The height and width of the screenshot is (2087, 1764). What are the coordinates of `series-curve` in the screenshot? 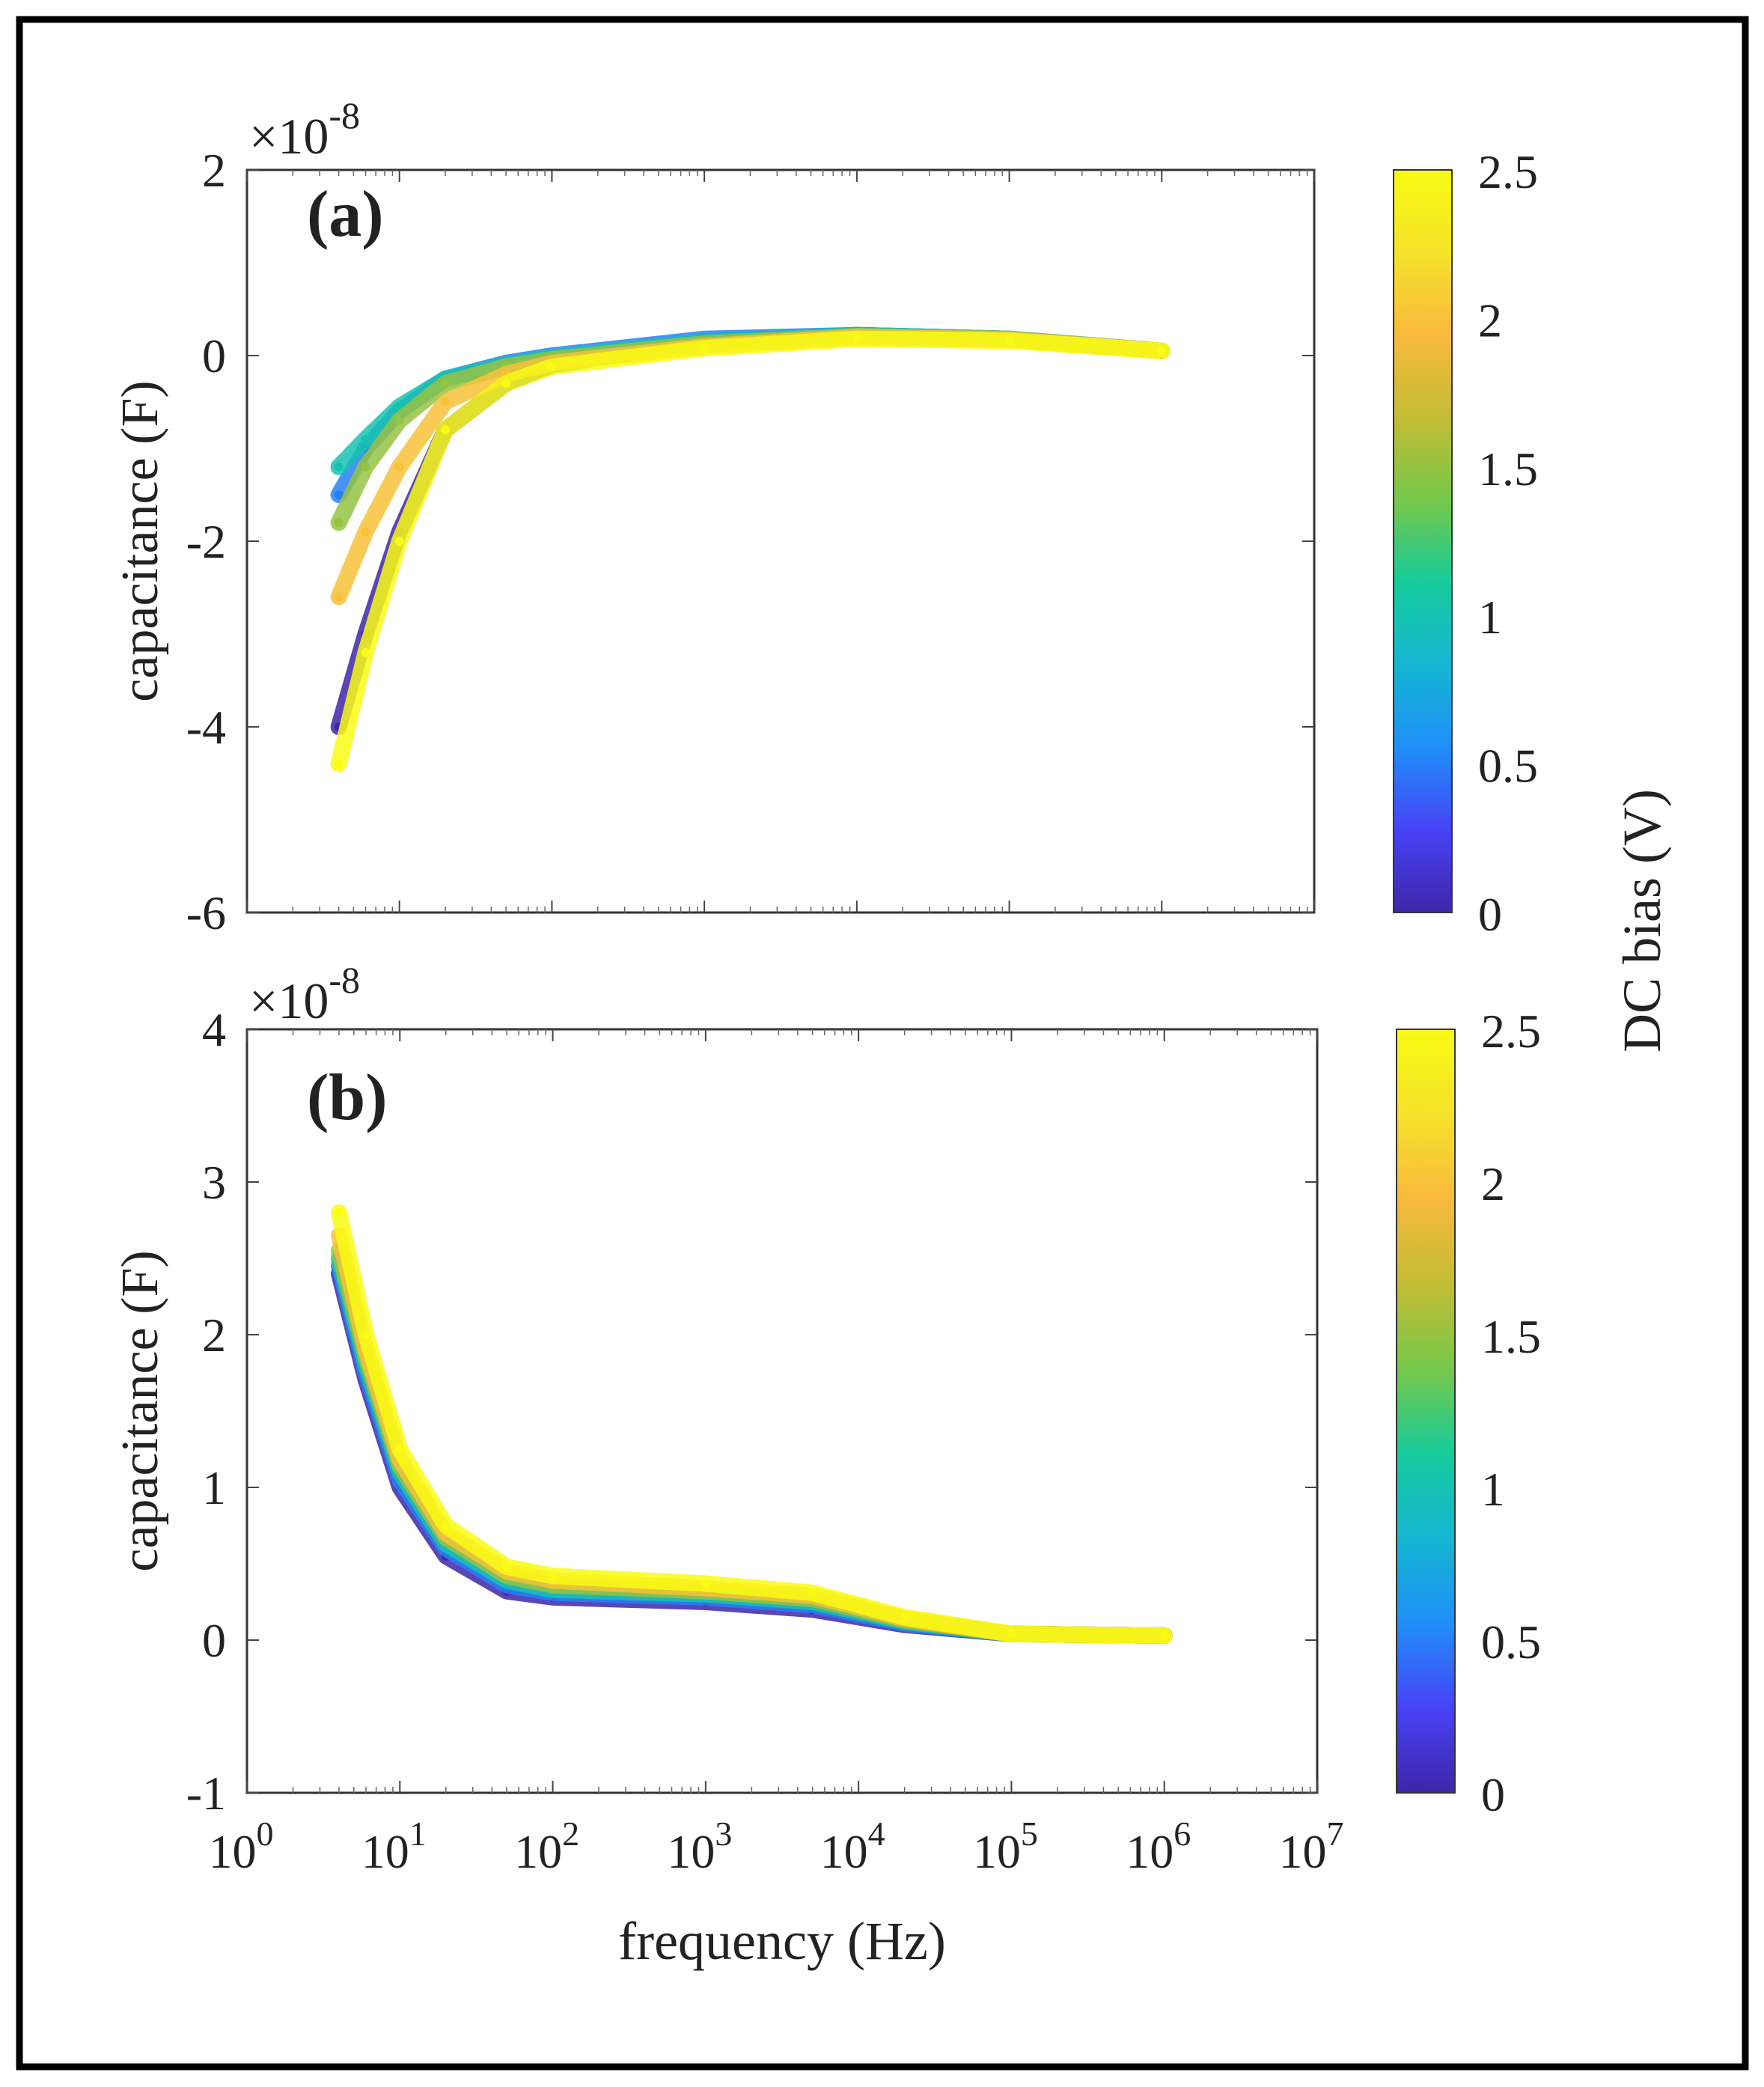 It's located at (750, 551).